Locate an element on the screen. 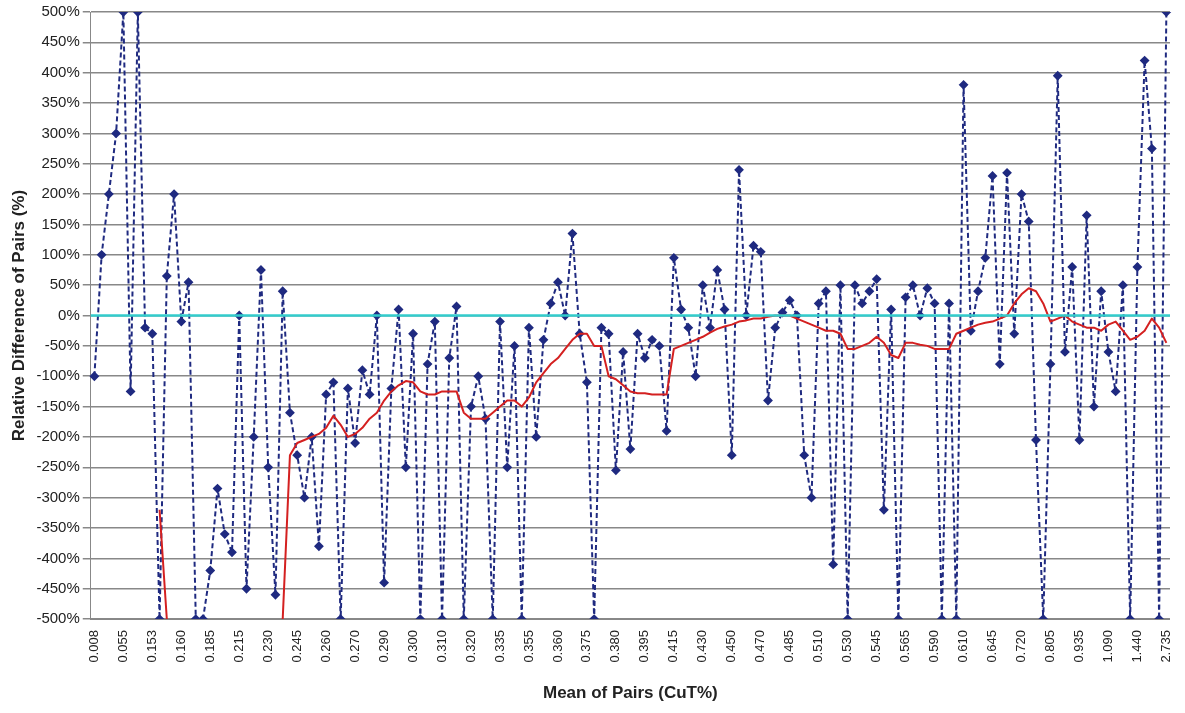 Image resolution: width=1185 pixels, height=713 pixels. x-tick-label: 0.360 is located at coordinates (557, 646).